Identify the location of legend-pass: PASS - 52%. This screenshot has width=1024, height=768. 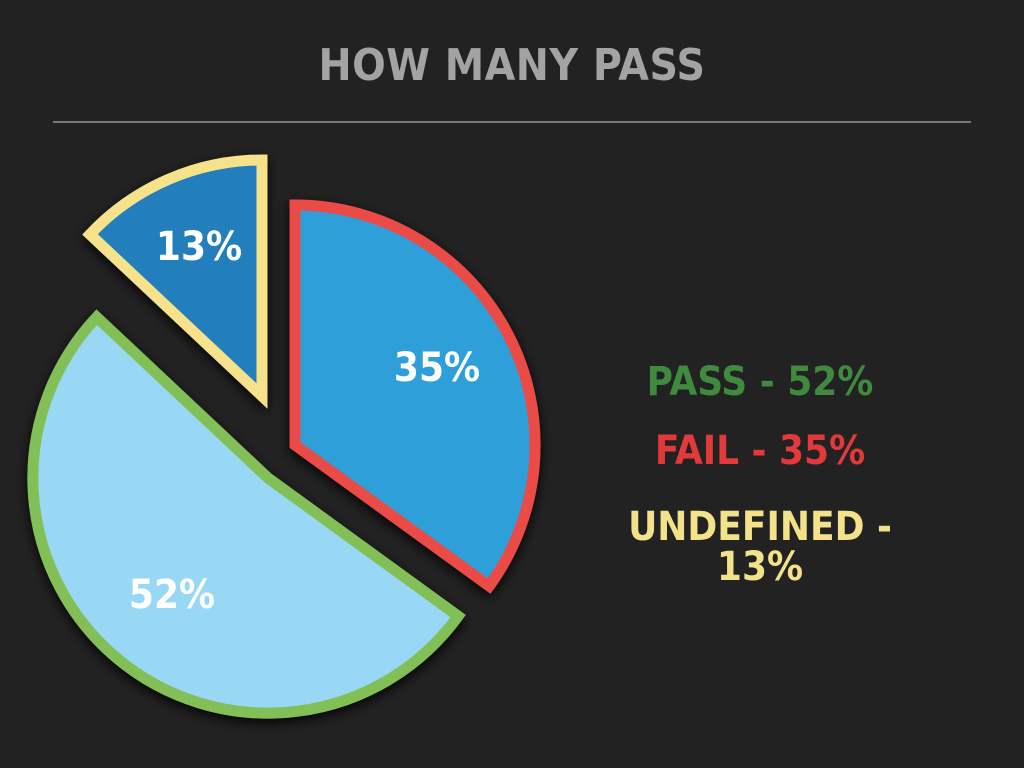
(760, 382).